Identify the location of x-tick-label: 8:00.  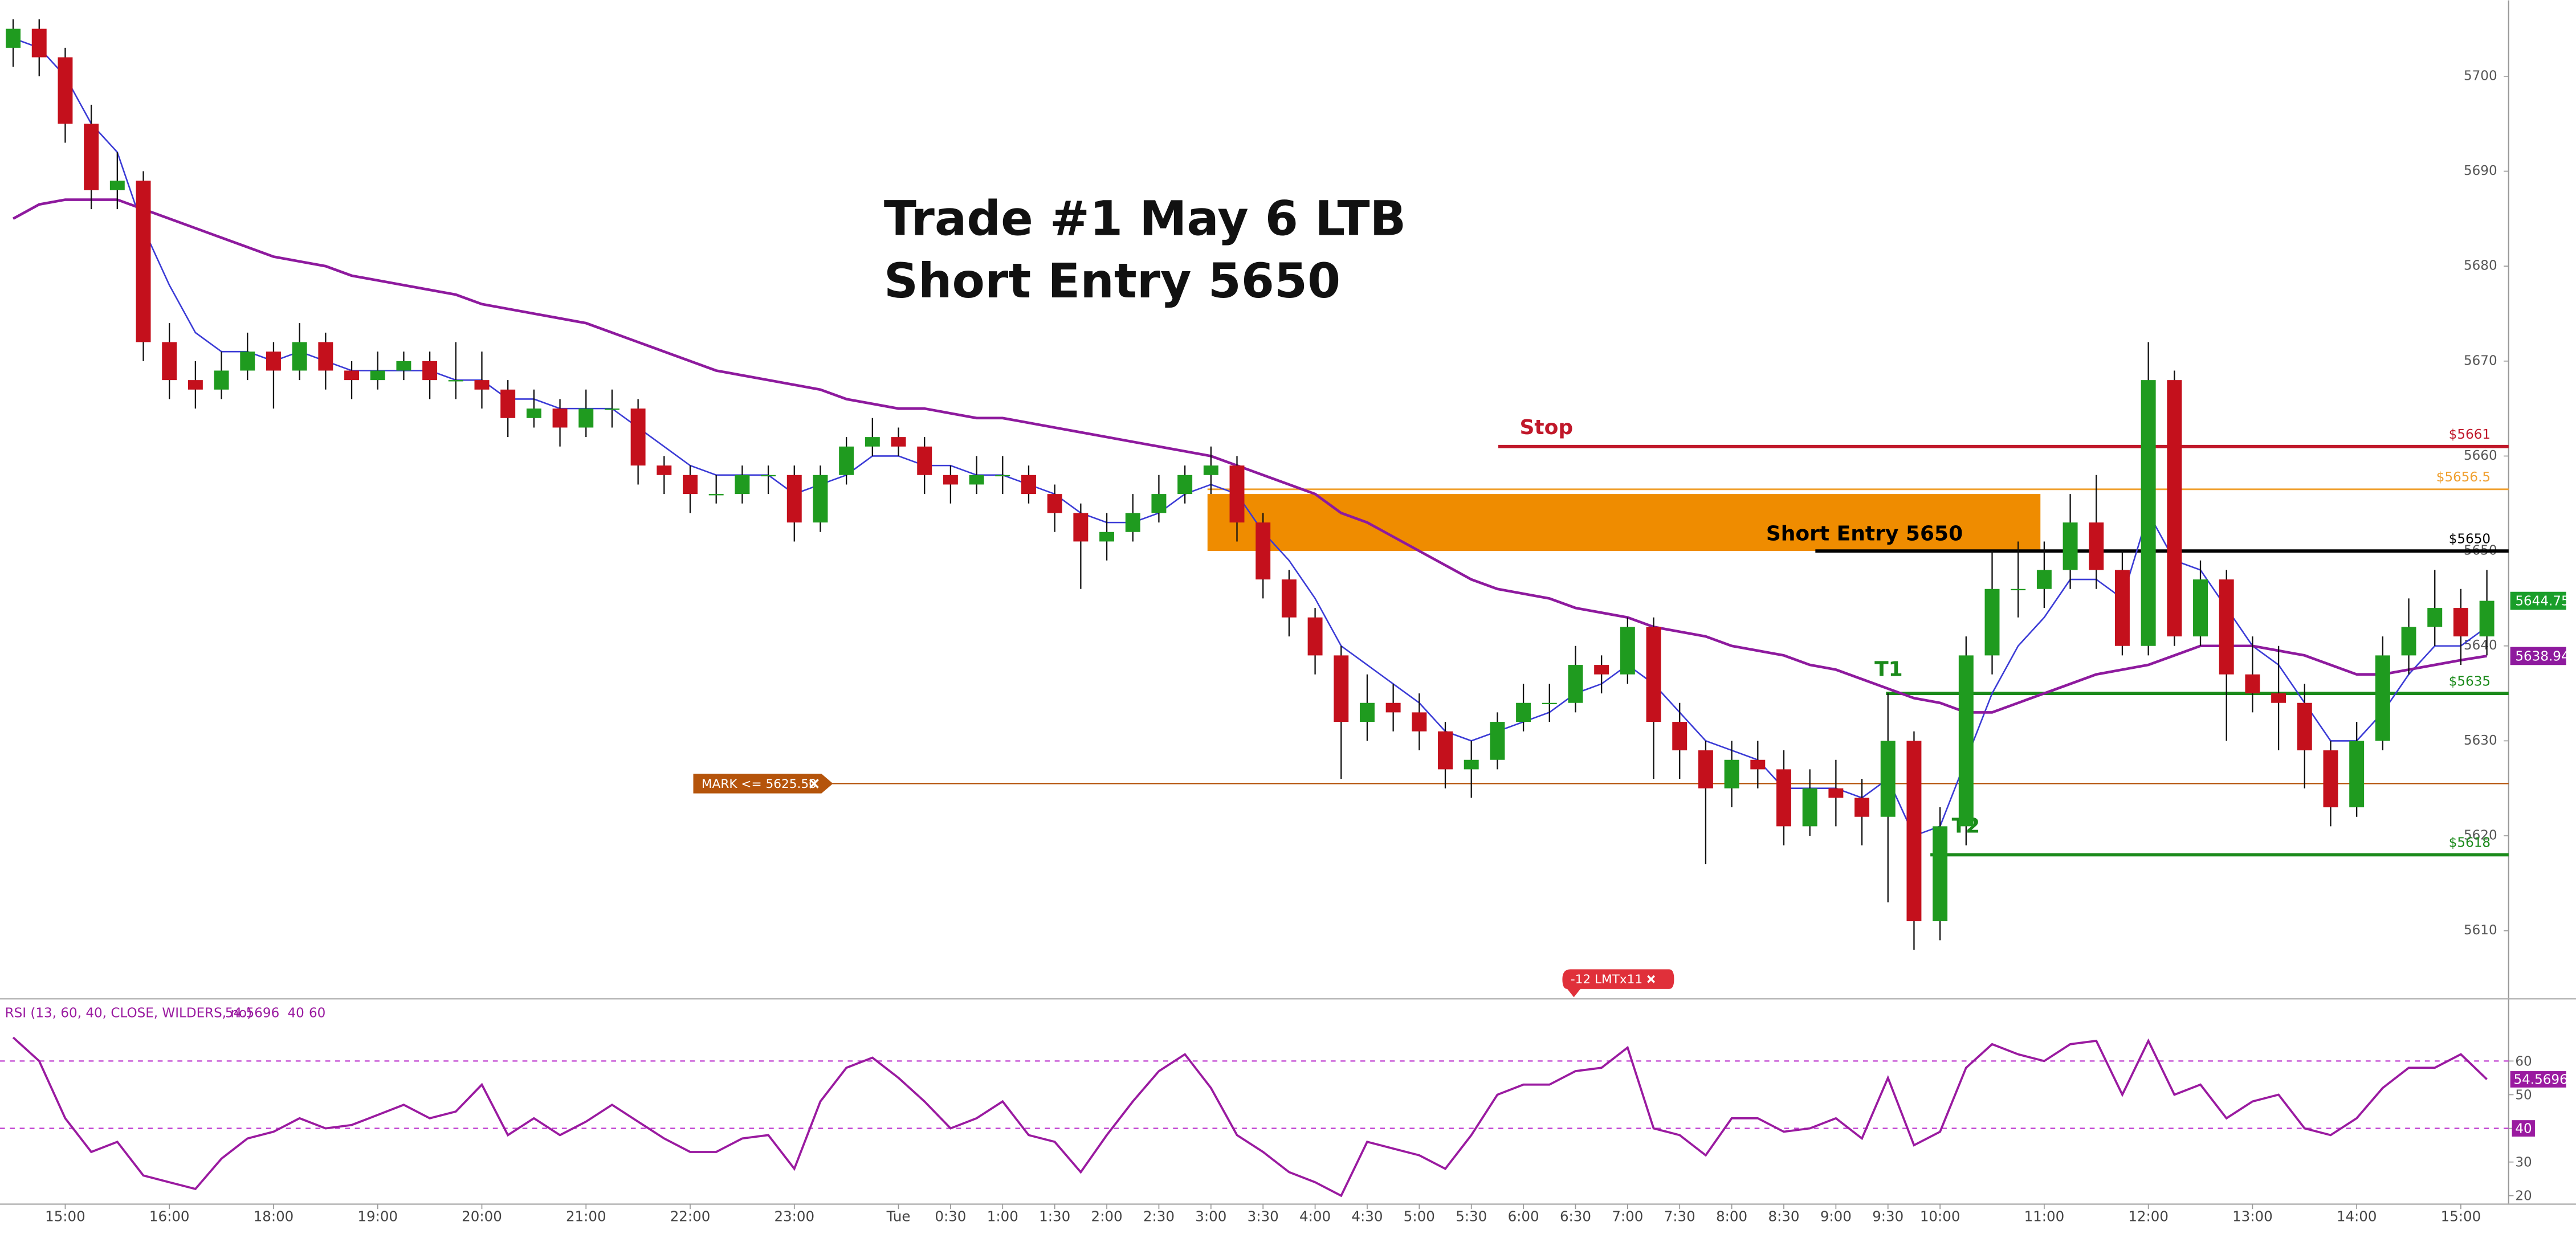
(1731, 1216).